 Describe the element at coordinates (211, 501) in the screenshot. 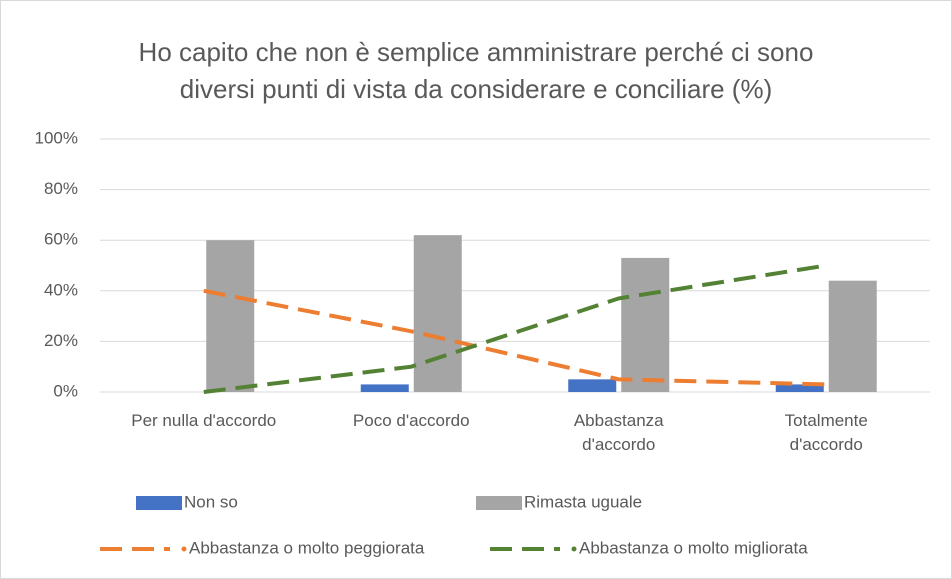

I see `legend-label: Non so` at that location.